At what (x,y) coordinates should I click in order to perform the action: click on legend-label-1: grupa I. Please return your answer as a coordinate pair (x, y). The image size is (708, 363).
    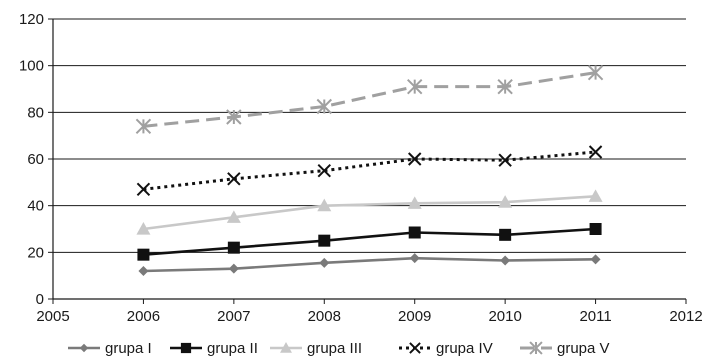
    Looking at the image, I should click on (128, 348).